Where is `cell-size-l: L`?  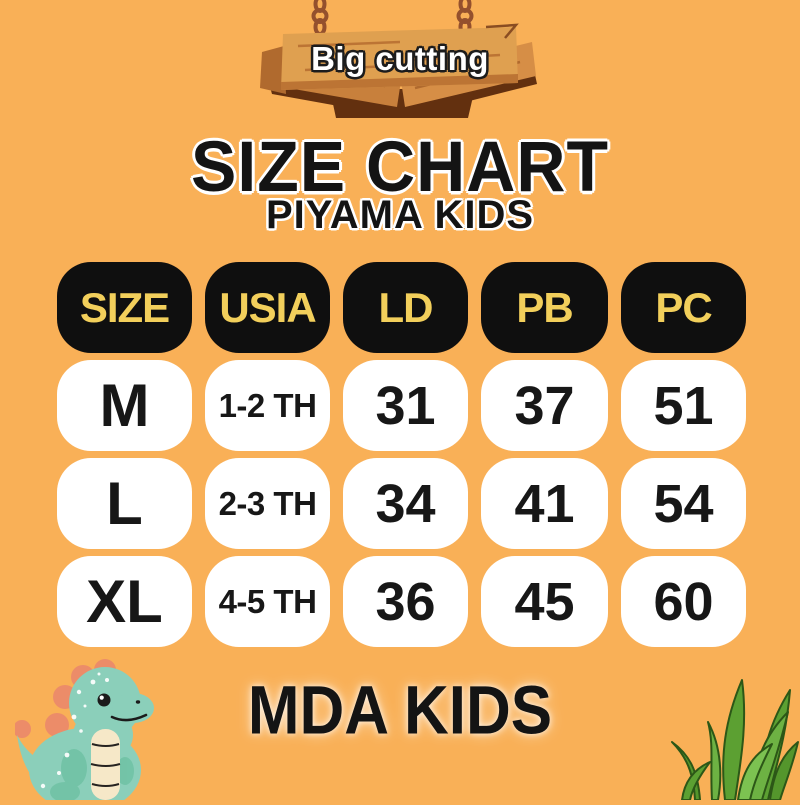
cell-size-l: L is located at coordinates (124, 503).